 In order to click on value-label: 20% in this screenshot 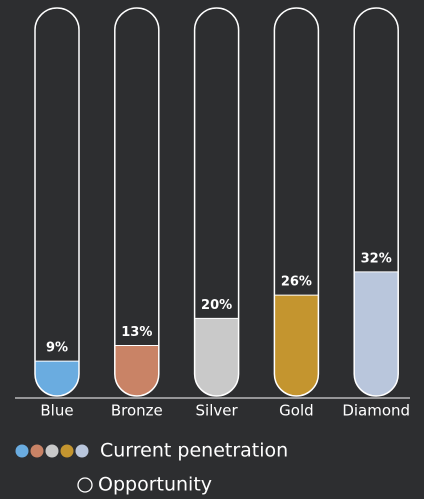, I will do `click(216, 305)`.